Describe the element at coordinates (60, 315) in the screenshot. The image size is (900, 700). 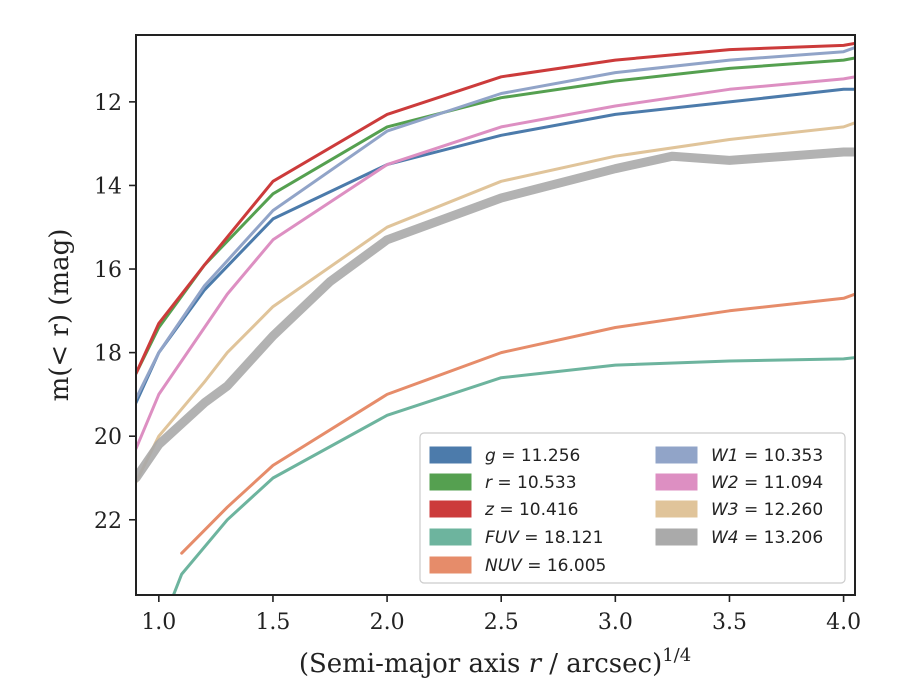
I see `y-axis-title: m(< r) (mag)` at that location.